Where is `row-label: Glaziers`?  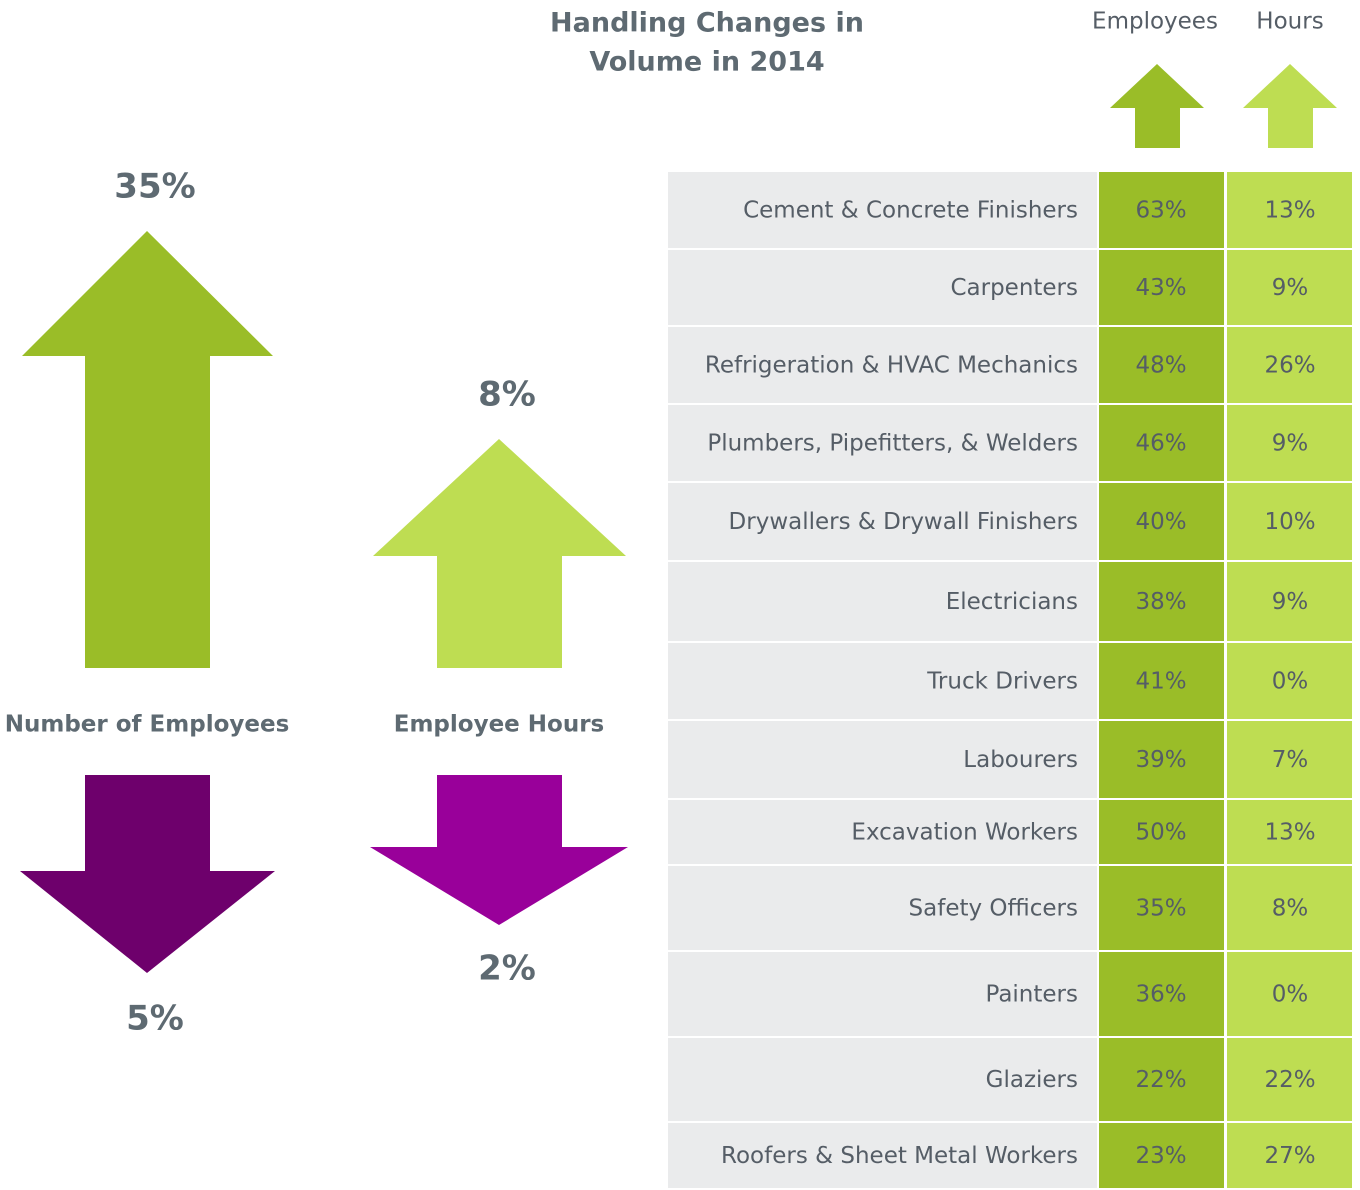 row-label: Glaziers is located at coordinates (1032, 1080).